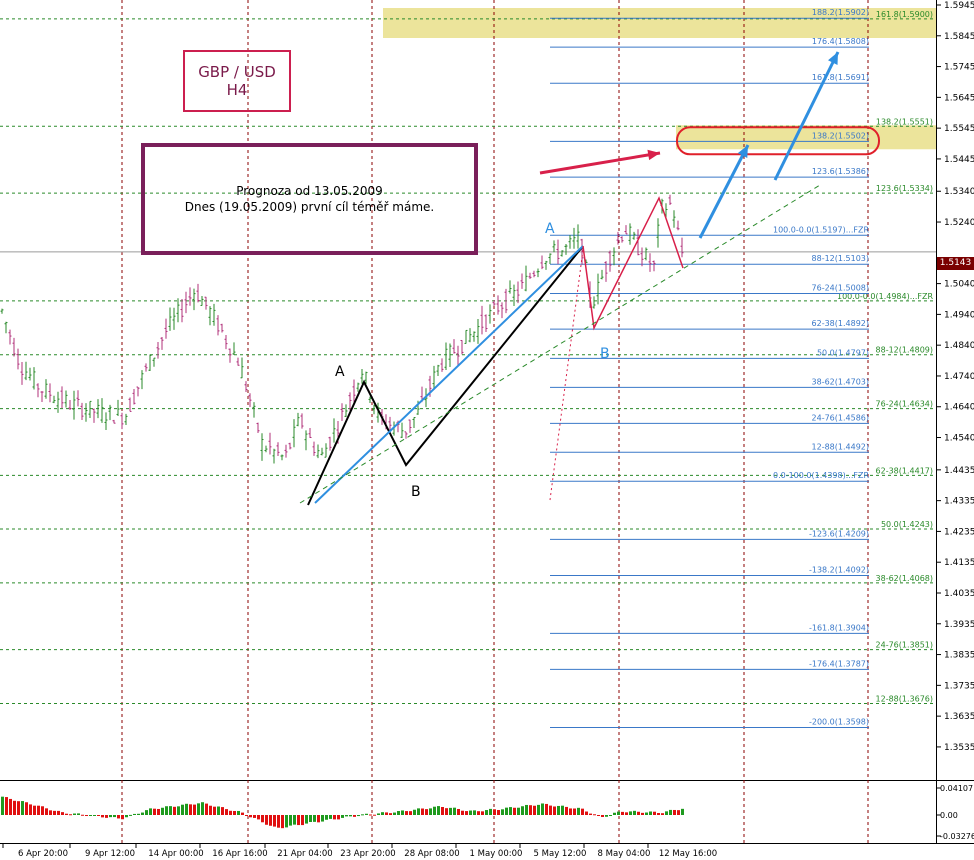  Describe the element at coordinates (659, 23) in the screenshot. I see `upper-target-zone` at that location.